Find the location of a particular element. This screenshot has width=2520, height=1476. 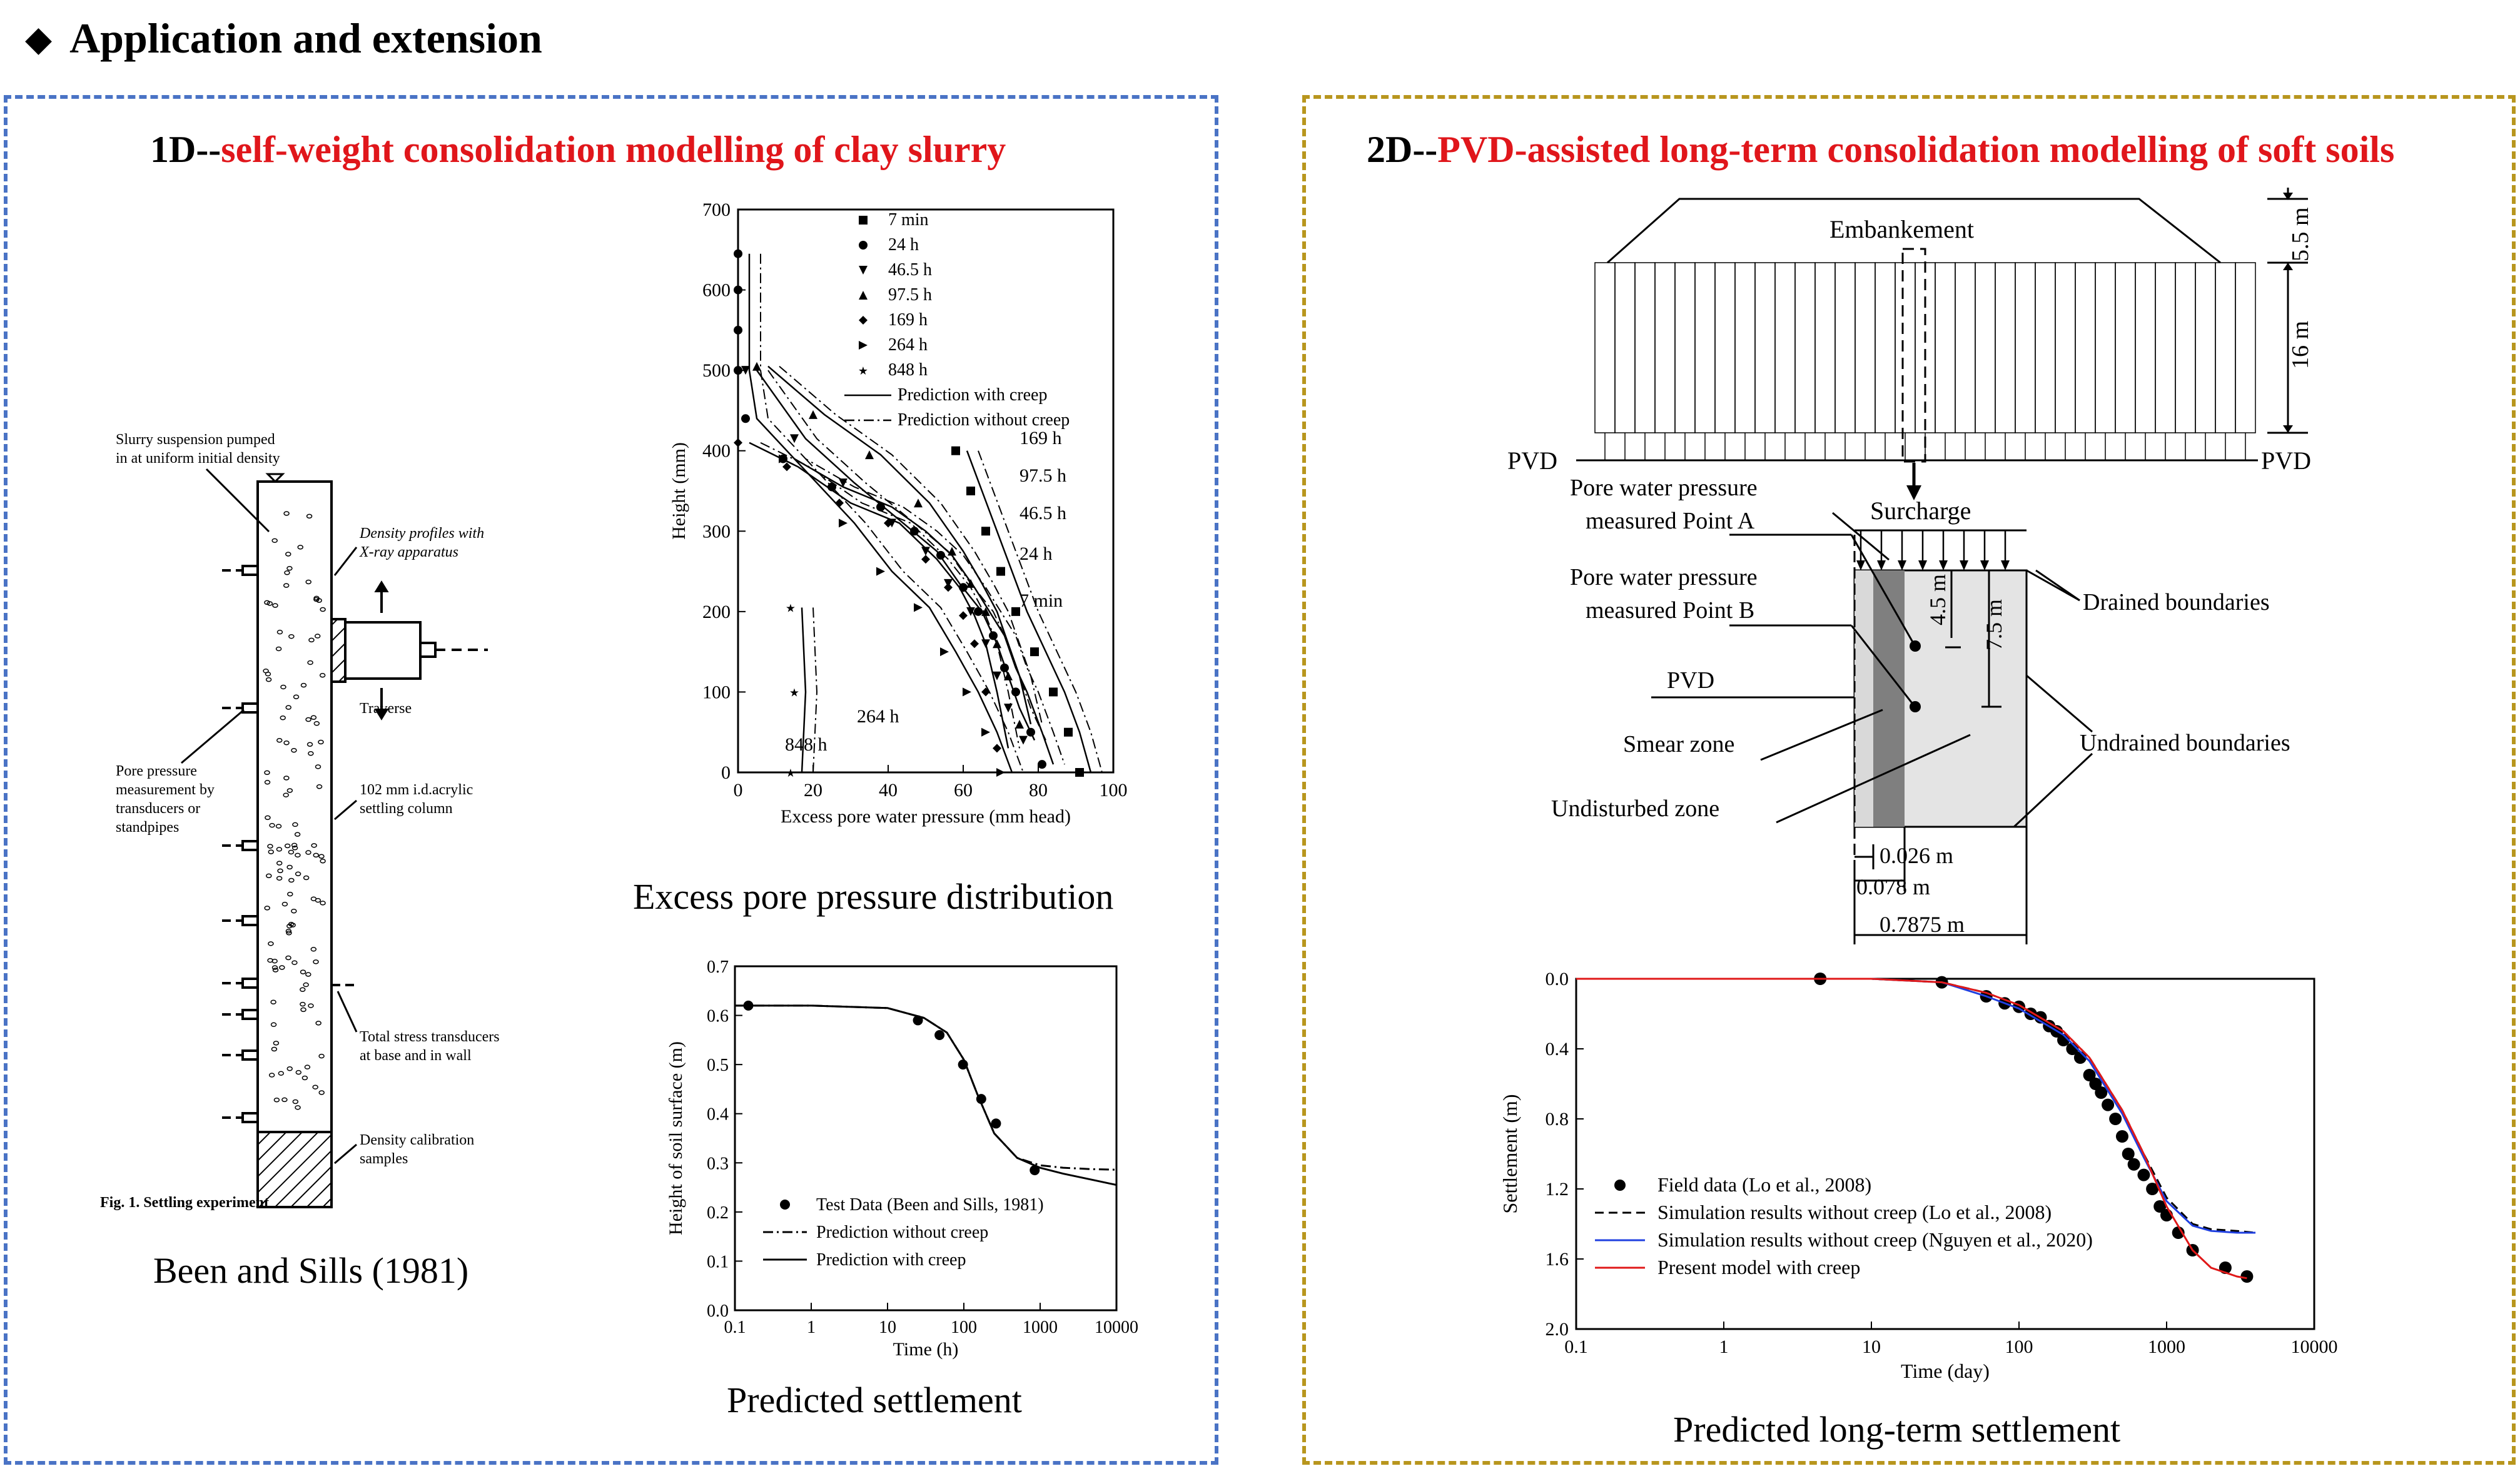

legend-label: 24 h is located at coordinates (903, 245).